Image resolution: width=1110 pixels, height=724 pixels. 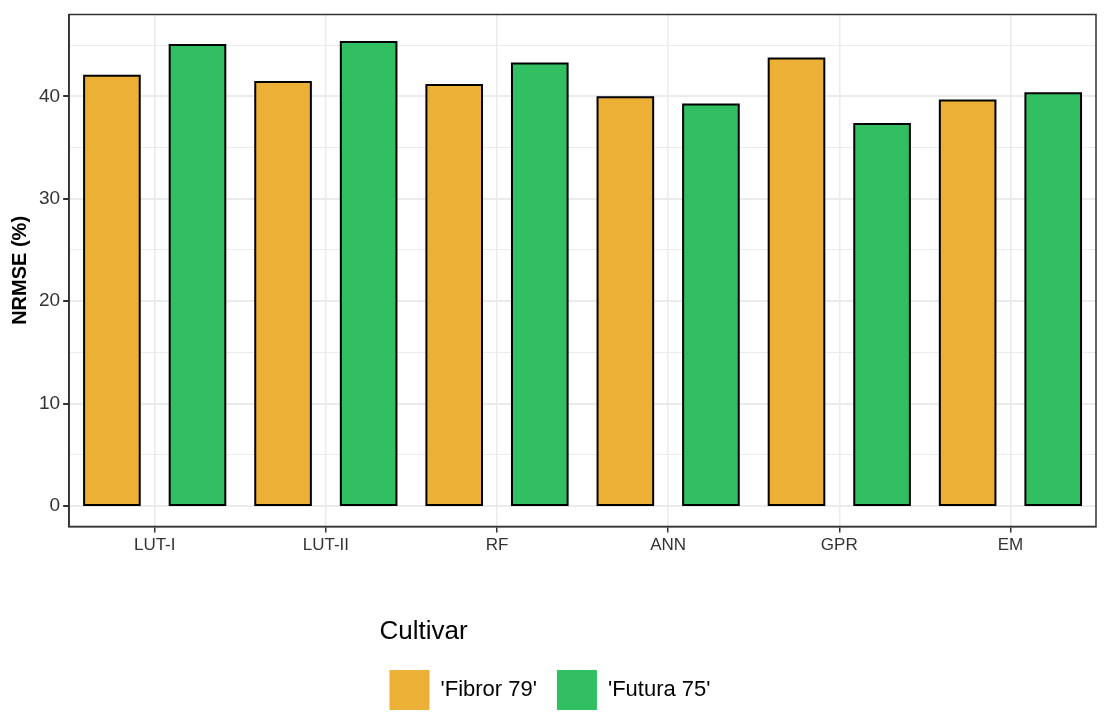 What do you see at coordinates (55, 505) in the screenshot?
I see `y-tick-label: 0` at bounding box center [55, 505].